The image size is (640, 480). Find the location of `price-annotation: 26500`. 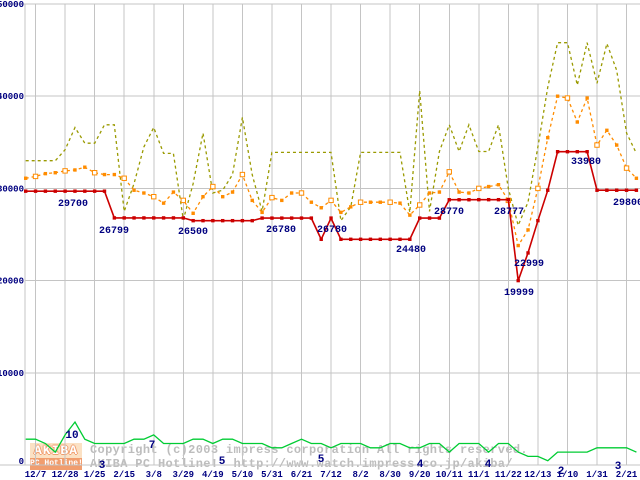

price-annotation: 26500 is located at coordinates (193, 232).